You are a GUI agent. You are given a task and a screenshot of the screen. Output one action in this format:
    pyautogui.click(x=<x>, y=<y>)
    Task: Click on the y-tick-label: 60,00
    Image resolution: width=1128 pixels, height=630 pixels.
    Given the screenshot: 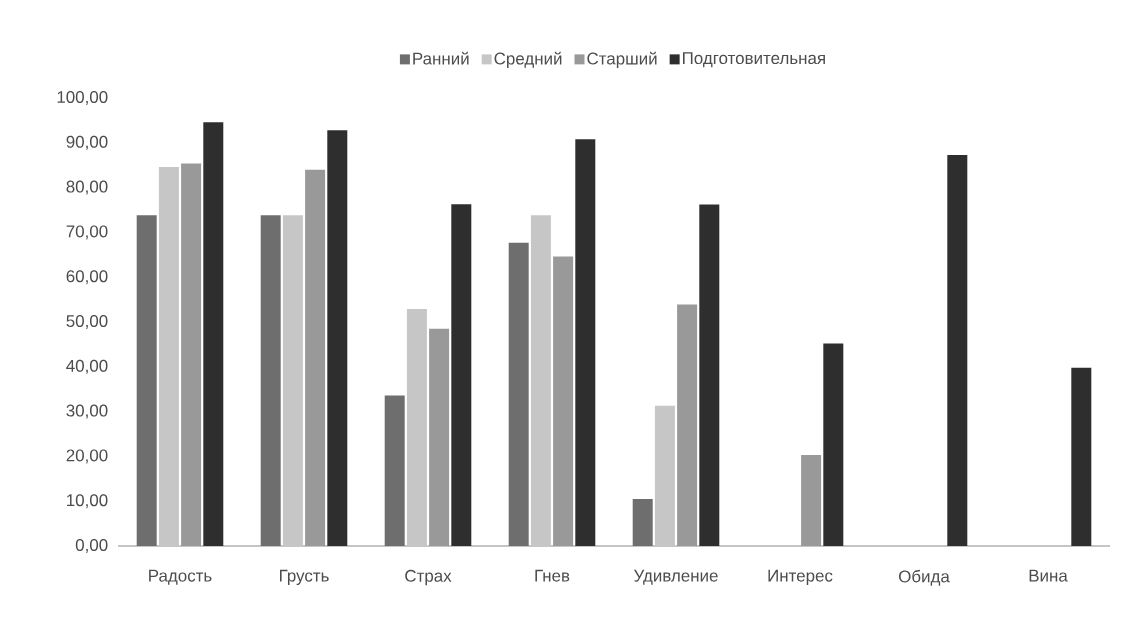 What is the action you would take?
    pyautogui.click(x=87, y=277)
    